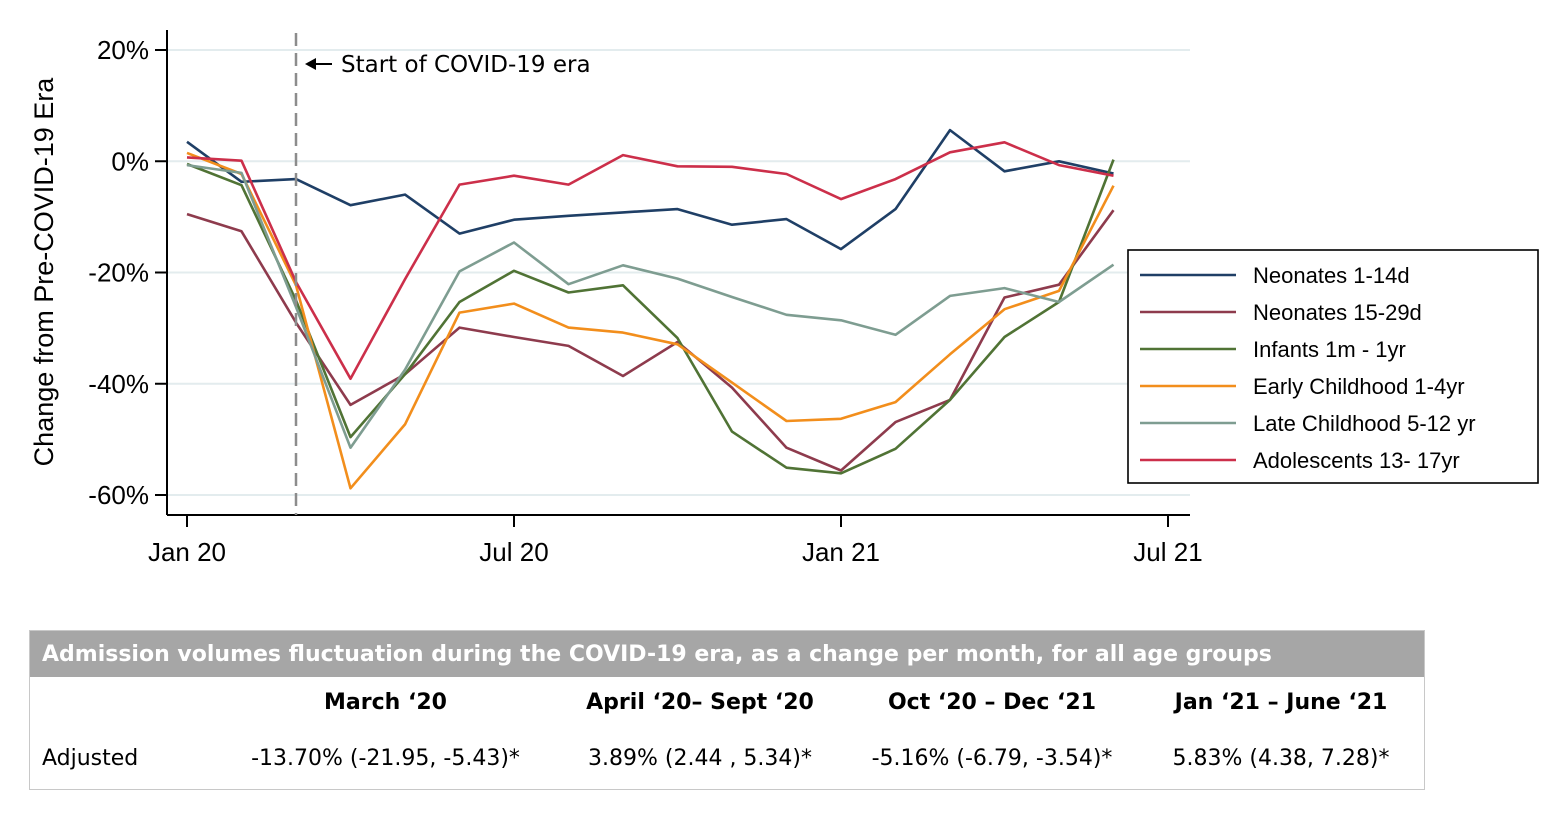 The width and height of the screenshot is (1565, 817). Describe the element at coordinates (1281, 702) in the screenshot. I see `table-header-cell: Jan ‘21 – June ‘21` at that location.